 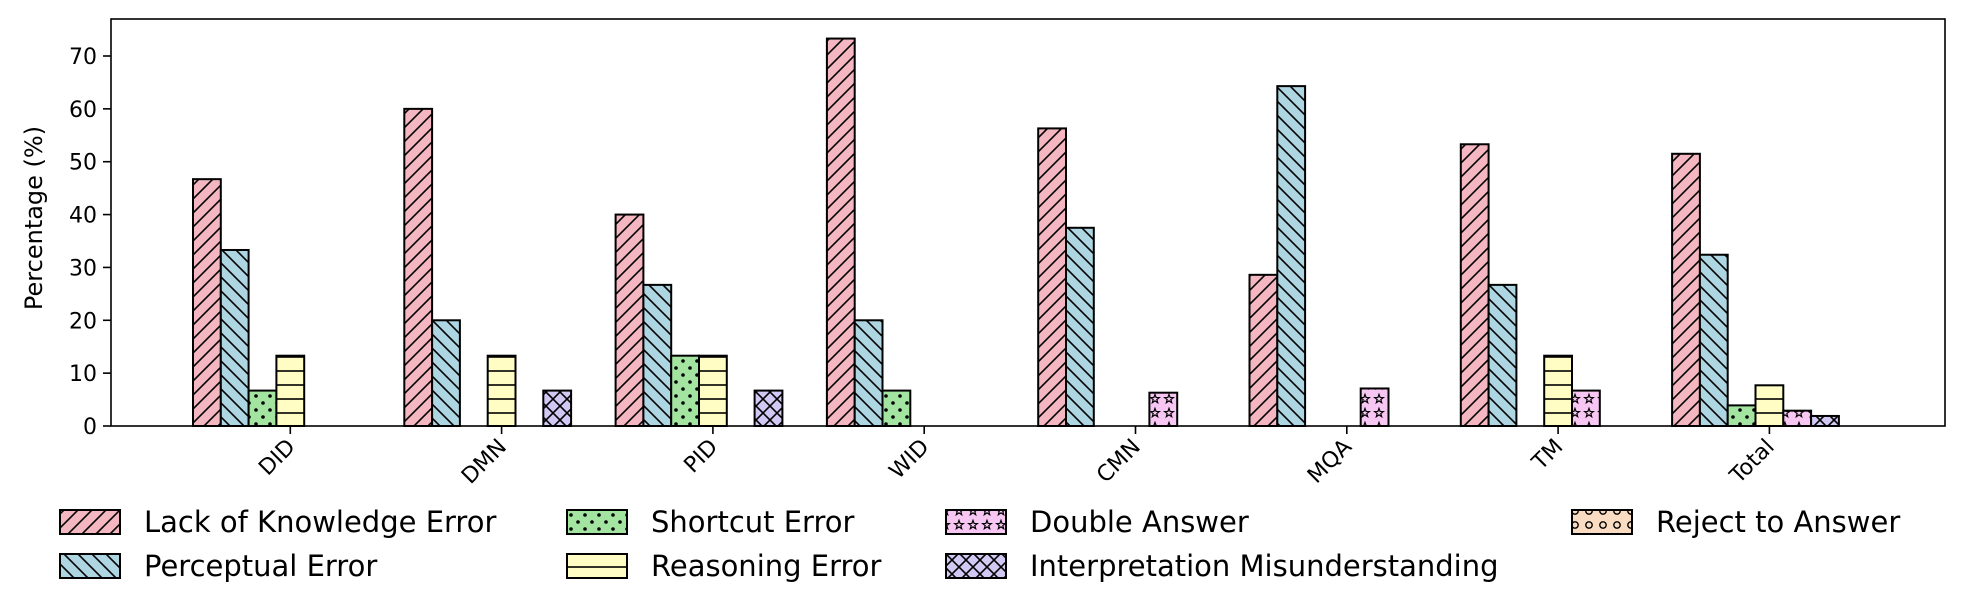 I want to click on legend-swatch-reasoning-error, so click(x=597, y=566).